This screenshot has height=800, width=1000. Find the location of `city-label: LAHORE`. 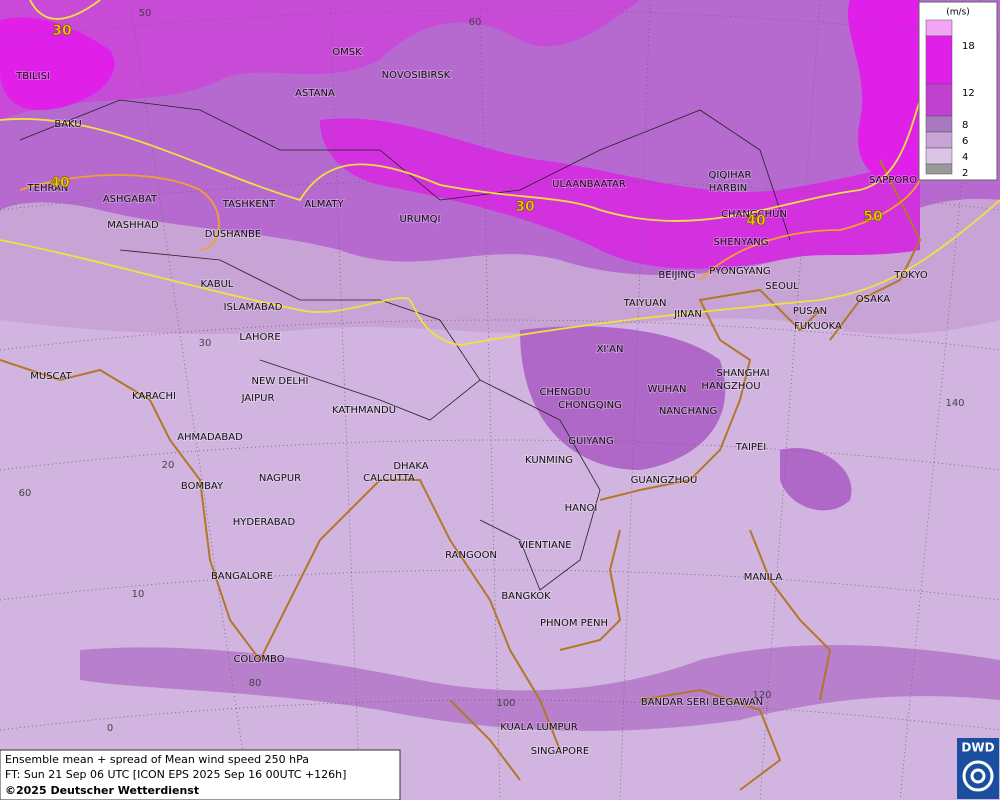

city-label: LAHORE is located at coordinates (259, 337).